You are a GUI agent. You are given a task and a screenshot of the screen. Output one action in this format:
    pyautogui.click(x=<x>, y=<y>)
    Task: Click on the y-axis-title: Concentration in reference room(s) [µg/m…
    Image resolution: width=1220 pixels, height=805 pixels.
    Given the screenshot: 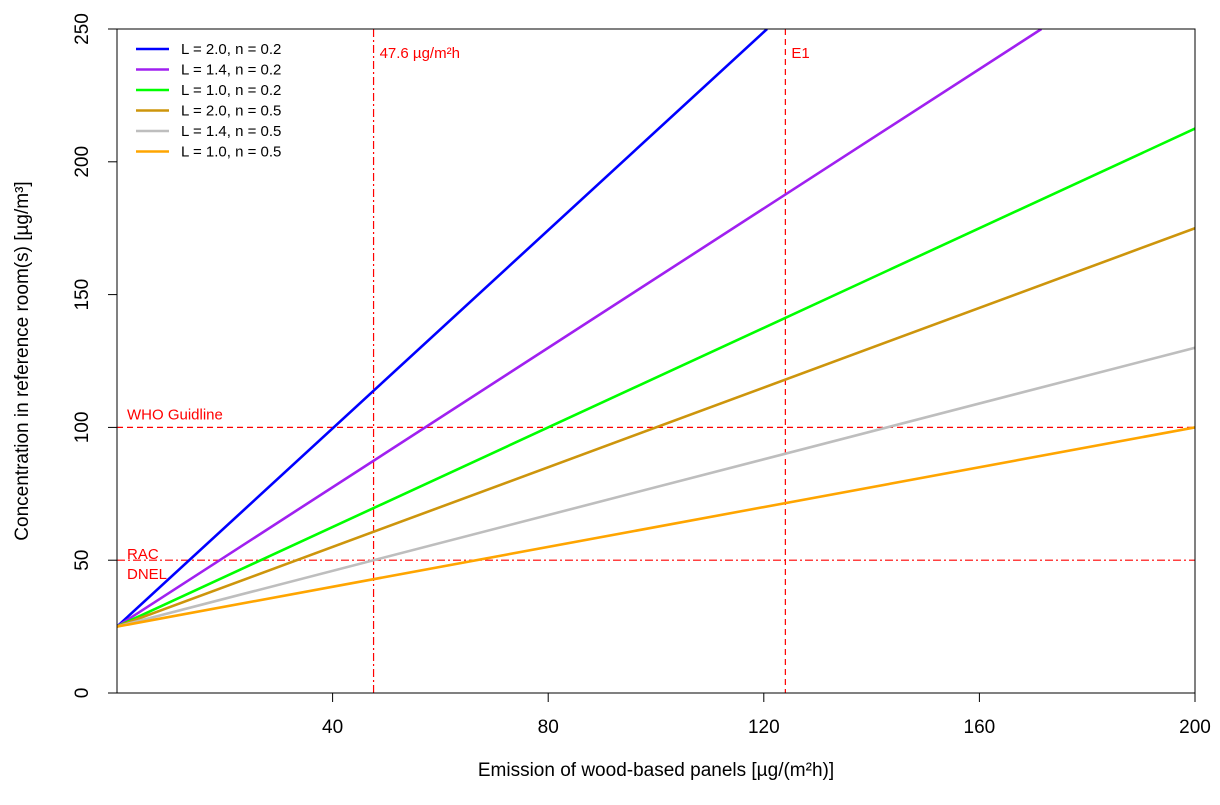 What is the action you would take?
    pyautogui.click(x=22, y=360)
    